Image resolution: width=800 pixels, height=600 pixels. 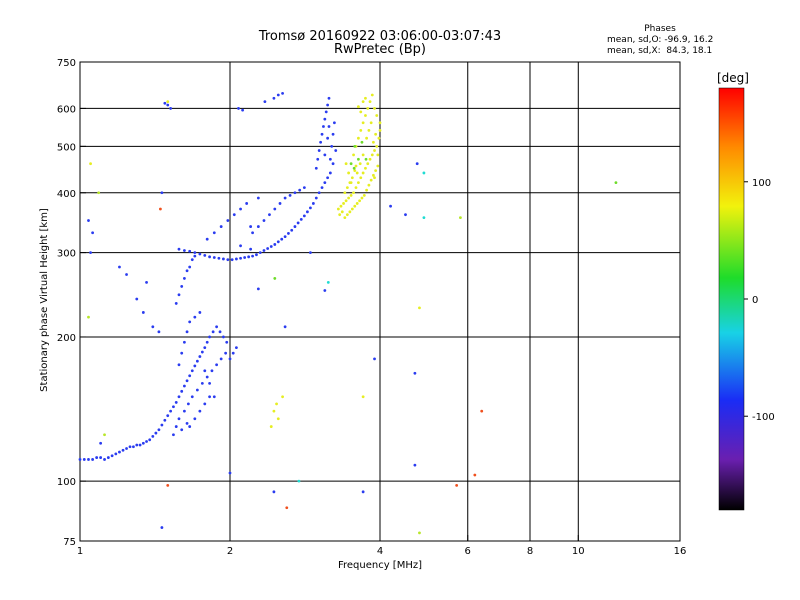 What do you see at coordinates (468, 551) in the screenshot?
I see `x-tick-label: 6` at bounding box center [468, 551].